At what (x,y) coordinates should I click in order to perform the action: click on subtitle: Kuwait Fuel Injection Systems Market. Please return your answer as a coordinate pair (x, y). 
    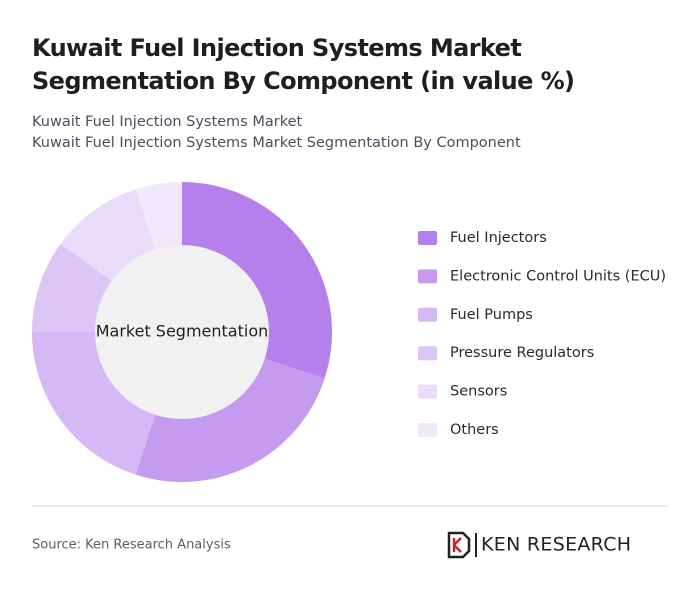
    Looking at the image, I should click on (167, 122).